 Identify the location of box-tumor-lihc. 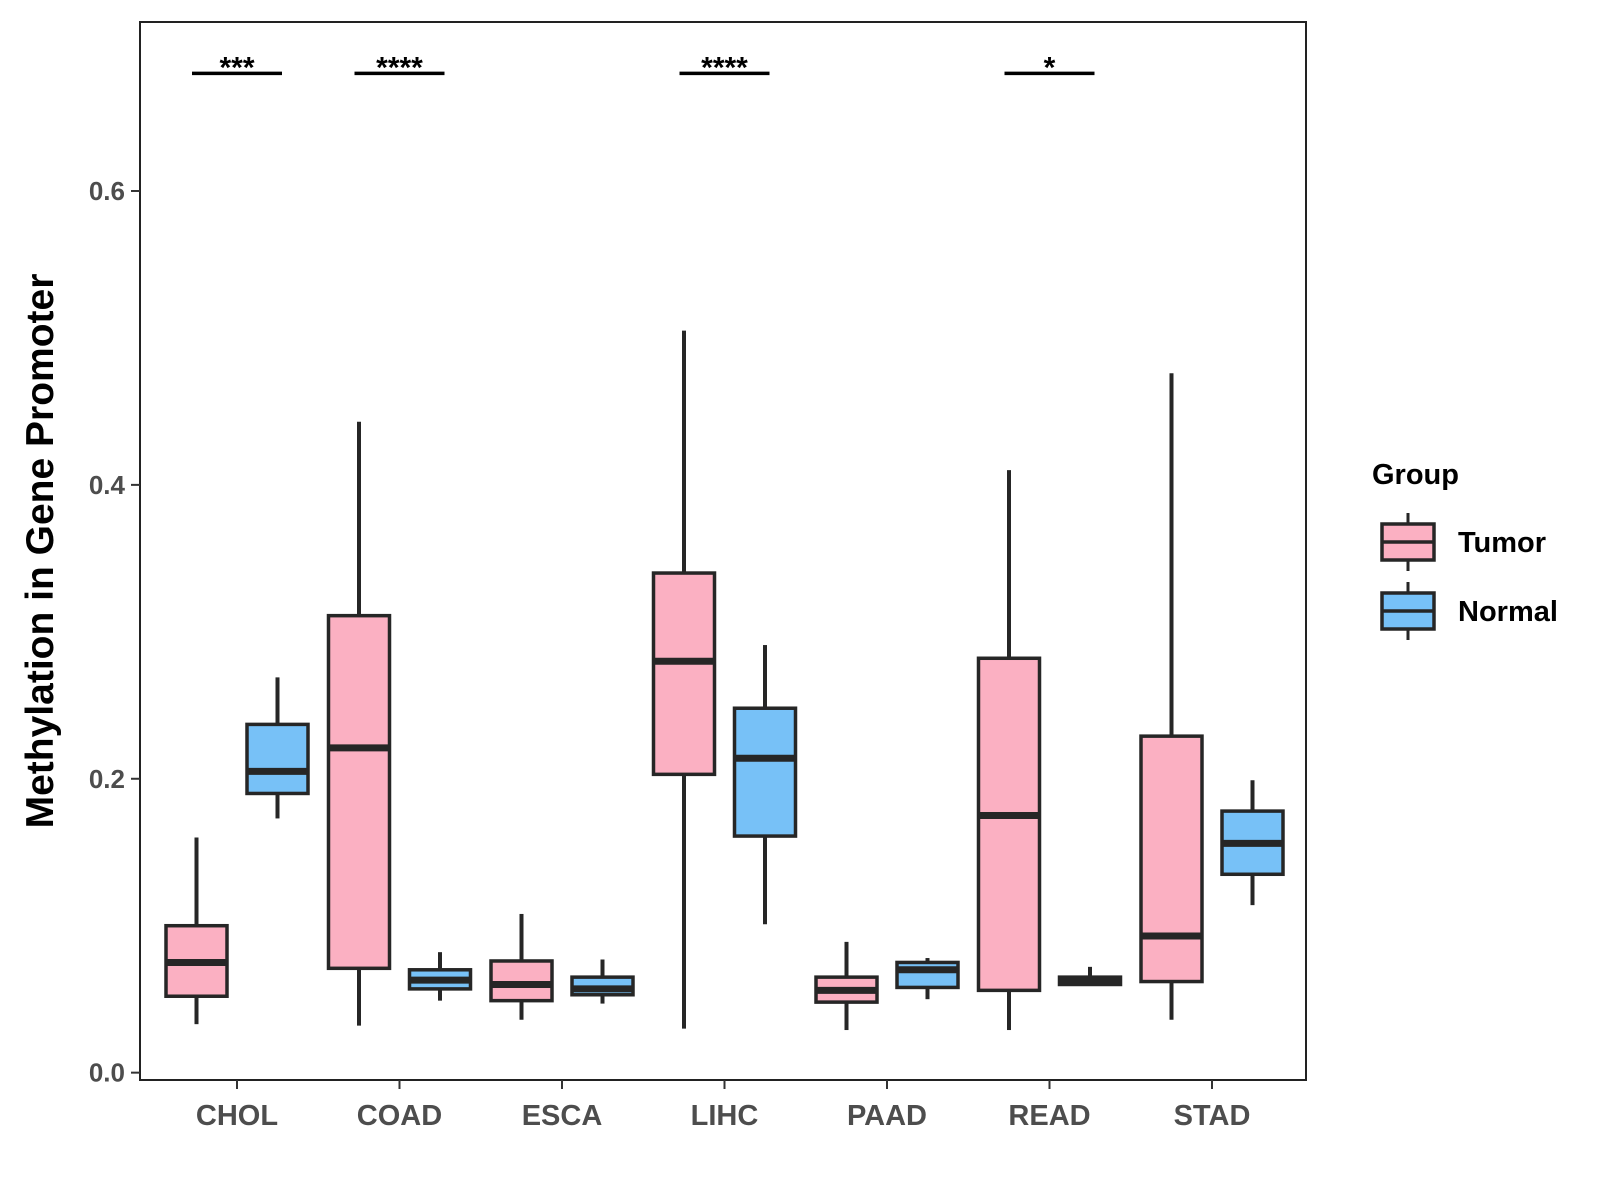
(684, 679).